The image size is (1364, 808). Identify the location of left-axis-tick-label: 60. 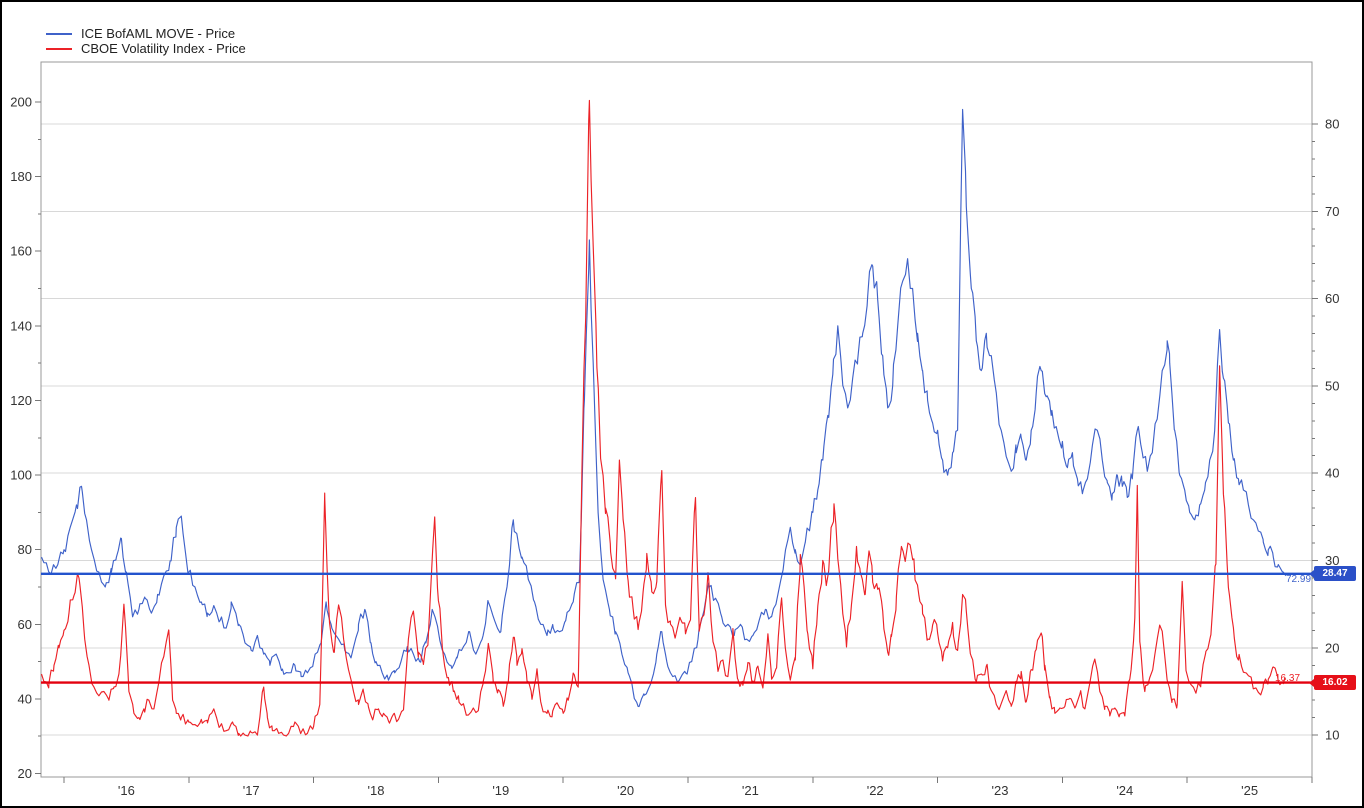
(25, 624).